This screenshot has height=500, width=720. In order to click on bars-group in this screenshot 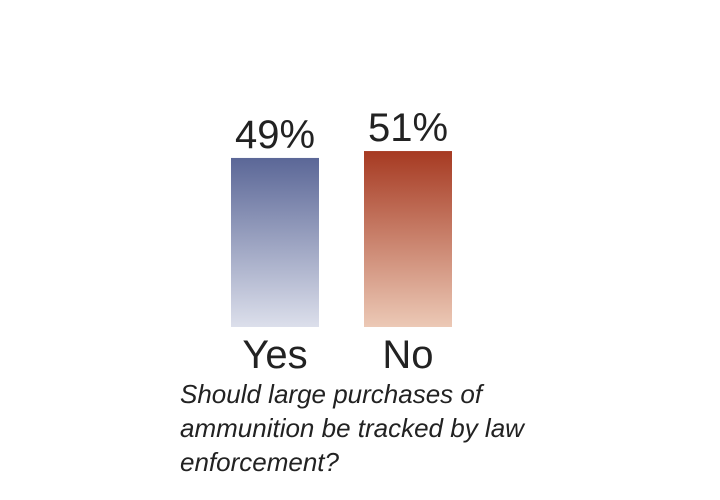, I will do `click(341, 239)`.